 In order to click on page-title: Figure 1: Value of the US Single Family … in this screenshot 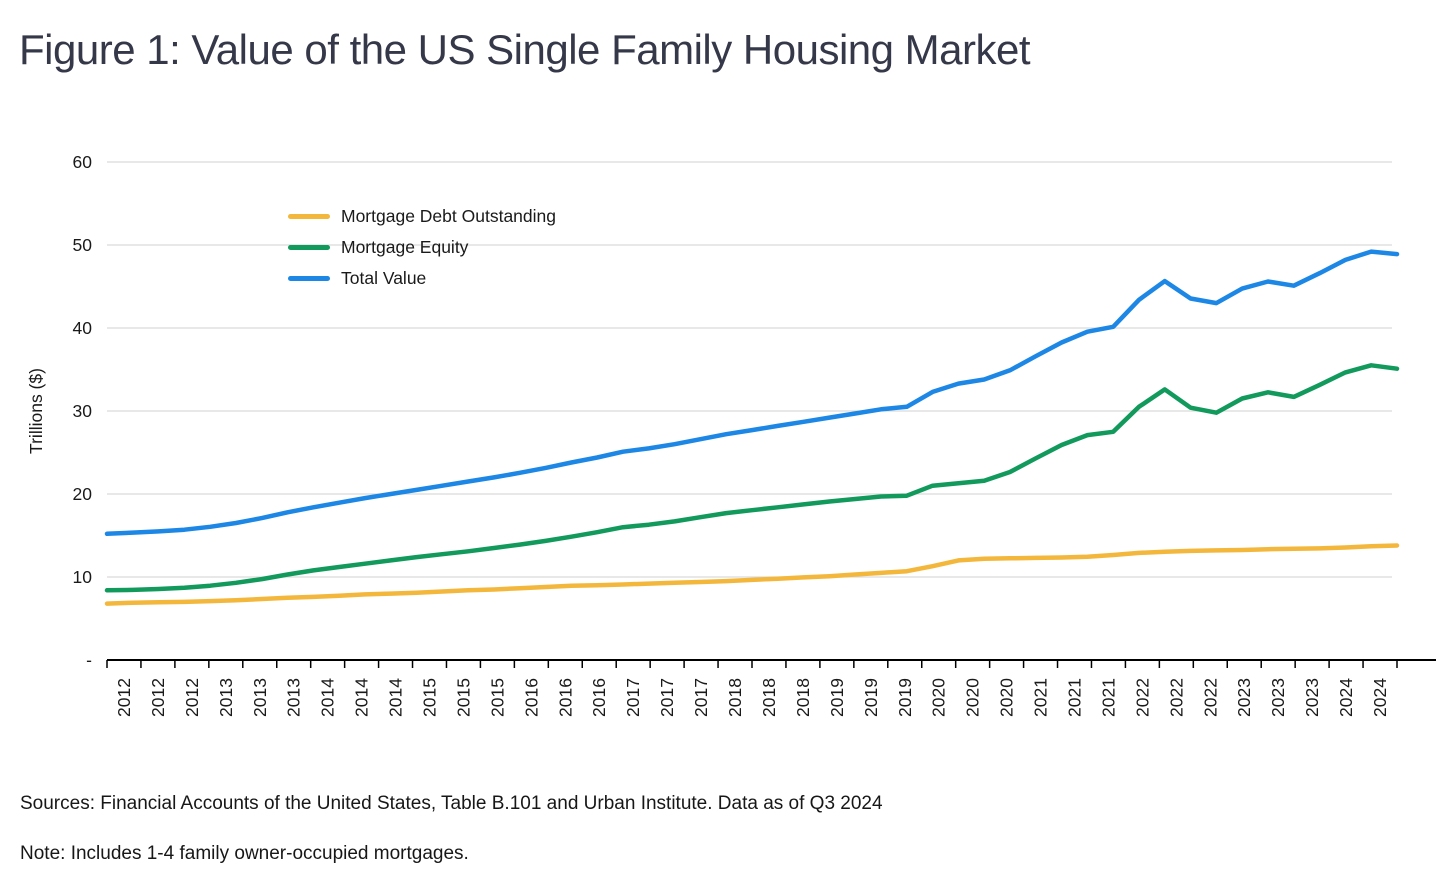, I will do `click(525, 49)`.